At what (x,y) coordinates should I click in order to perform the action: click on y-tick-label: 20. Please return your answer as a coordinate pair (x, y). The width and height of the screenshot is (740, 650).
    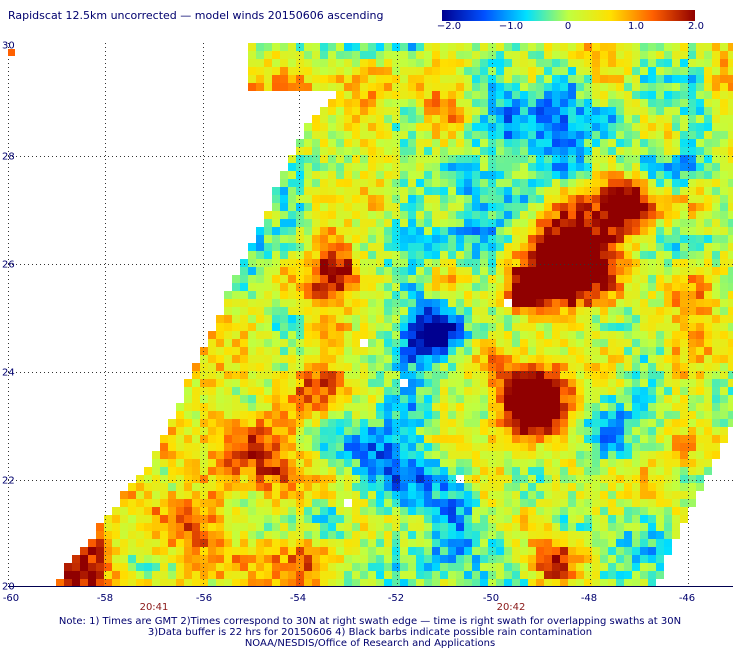
    Looking at the image, I should click on (8, 587).